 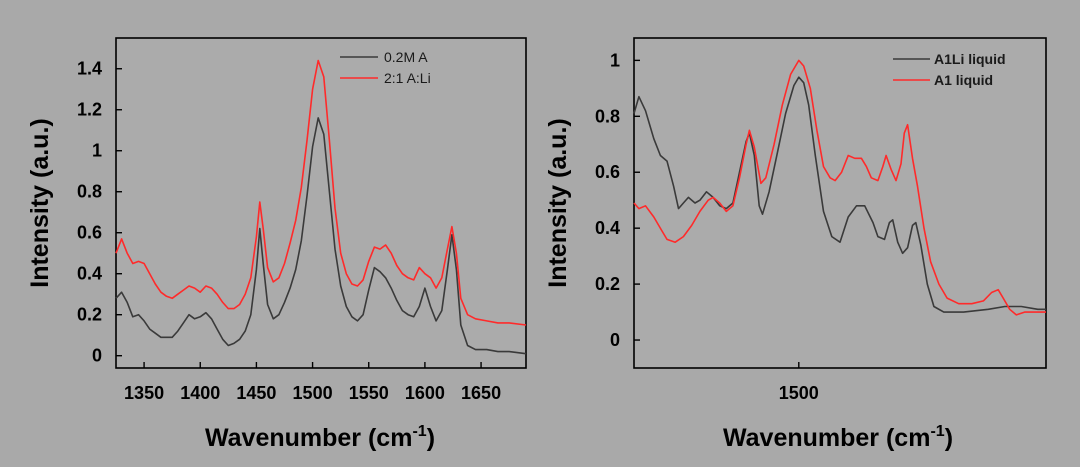 I want to click on legend-right-label-0: A1Li liquid, so click(x=970, y=59).